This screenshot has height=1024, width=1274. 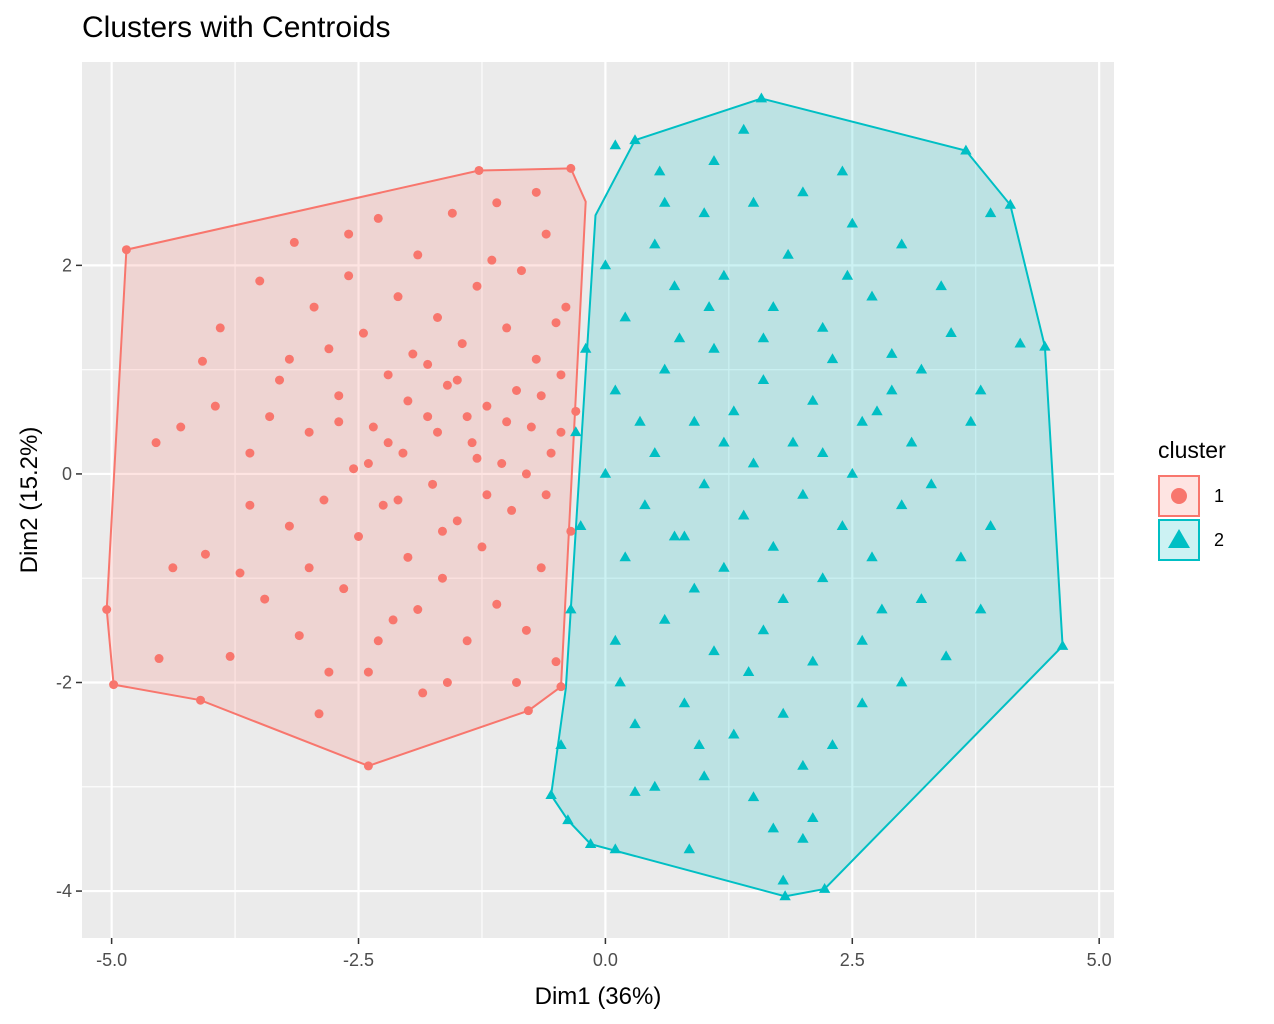 I want to click on legend-label-cluster-1: 1, so click(x=1219, y=495).